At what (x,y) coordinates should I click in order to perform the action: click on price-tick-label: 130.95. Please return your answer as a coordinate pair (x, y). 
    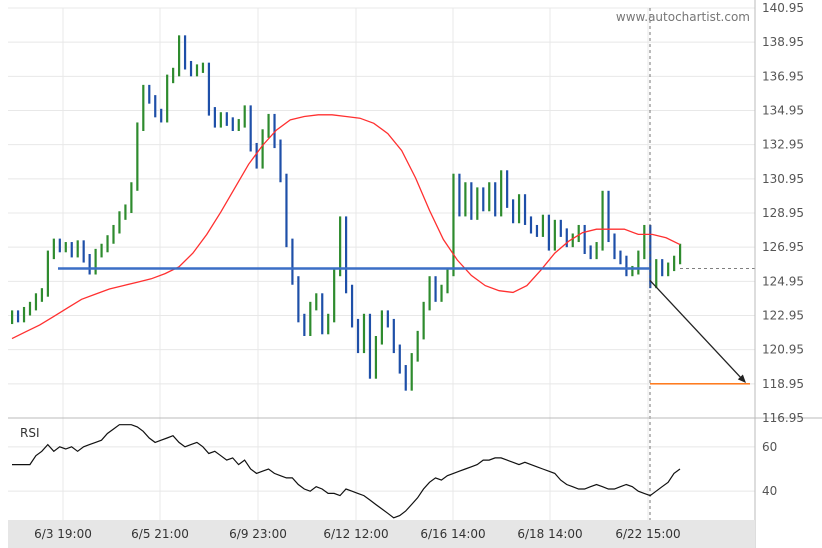
    Looking at the image, I should click on (783, 179).